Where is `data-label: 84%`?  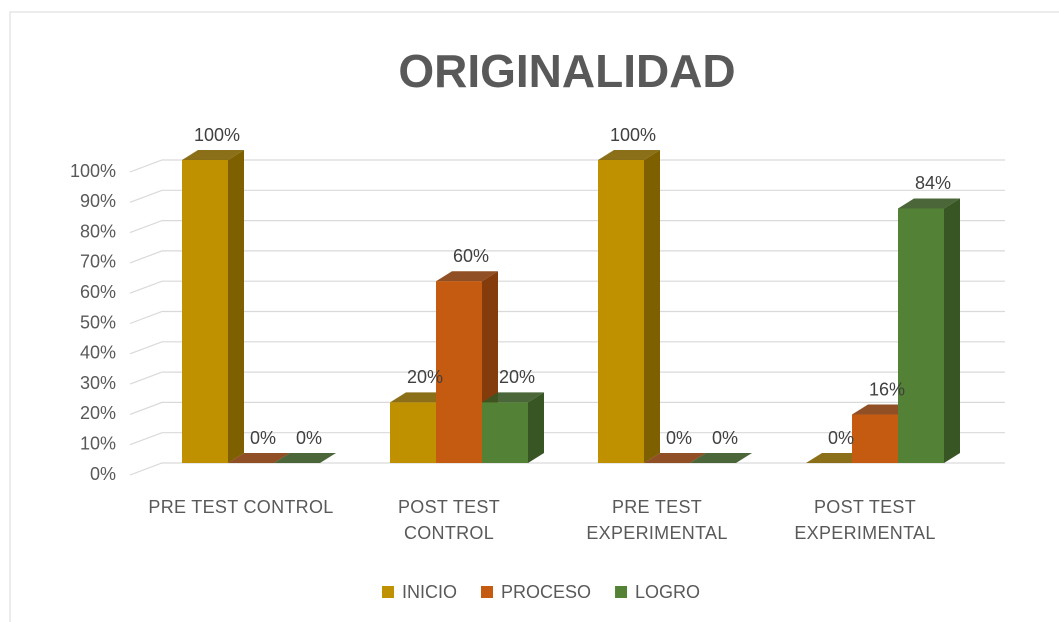
data-label: 84% is located at coordinates (933, 183).